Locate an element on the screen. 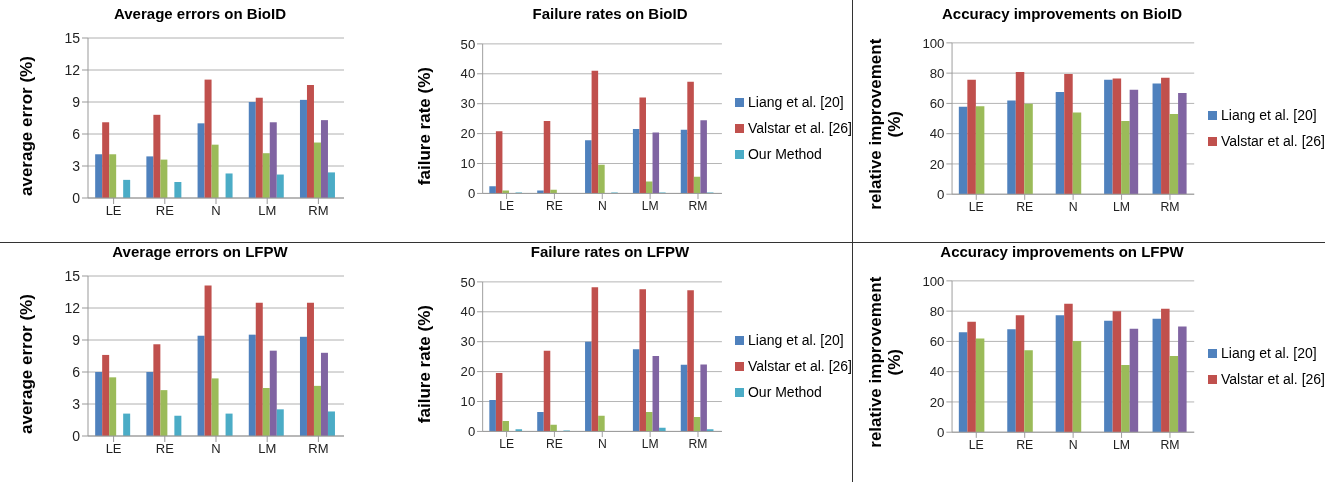 The image size is (1325, 482). y-tick-label: 15 is located at coordinates (72, 37).